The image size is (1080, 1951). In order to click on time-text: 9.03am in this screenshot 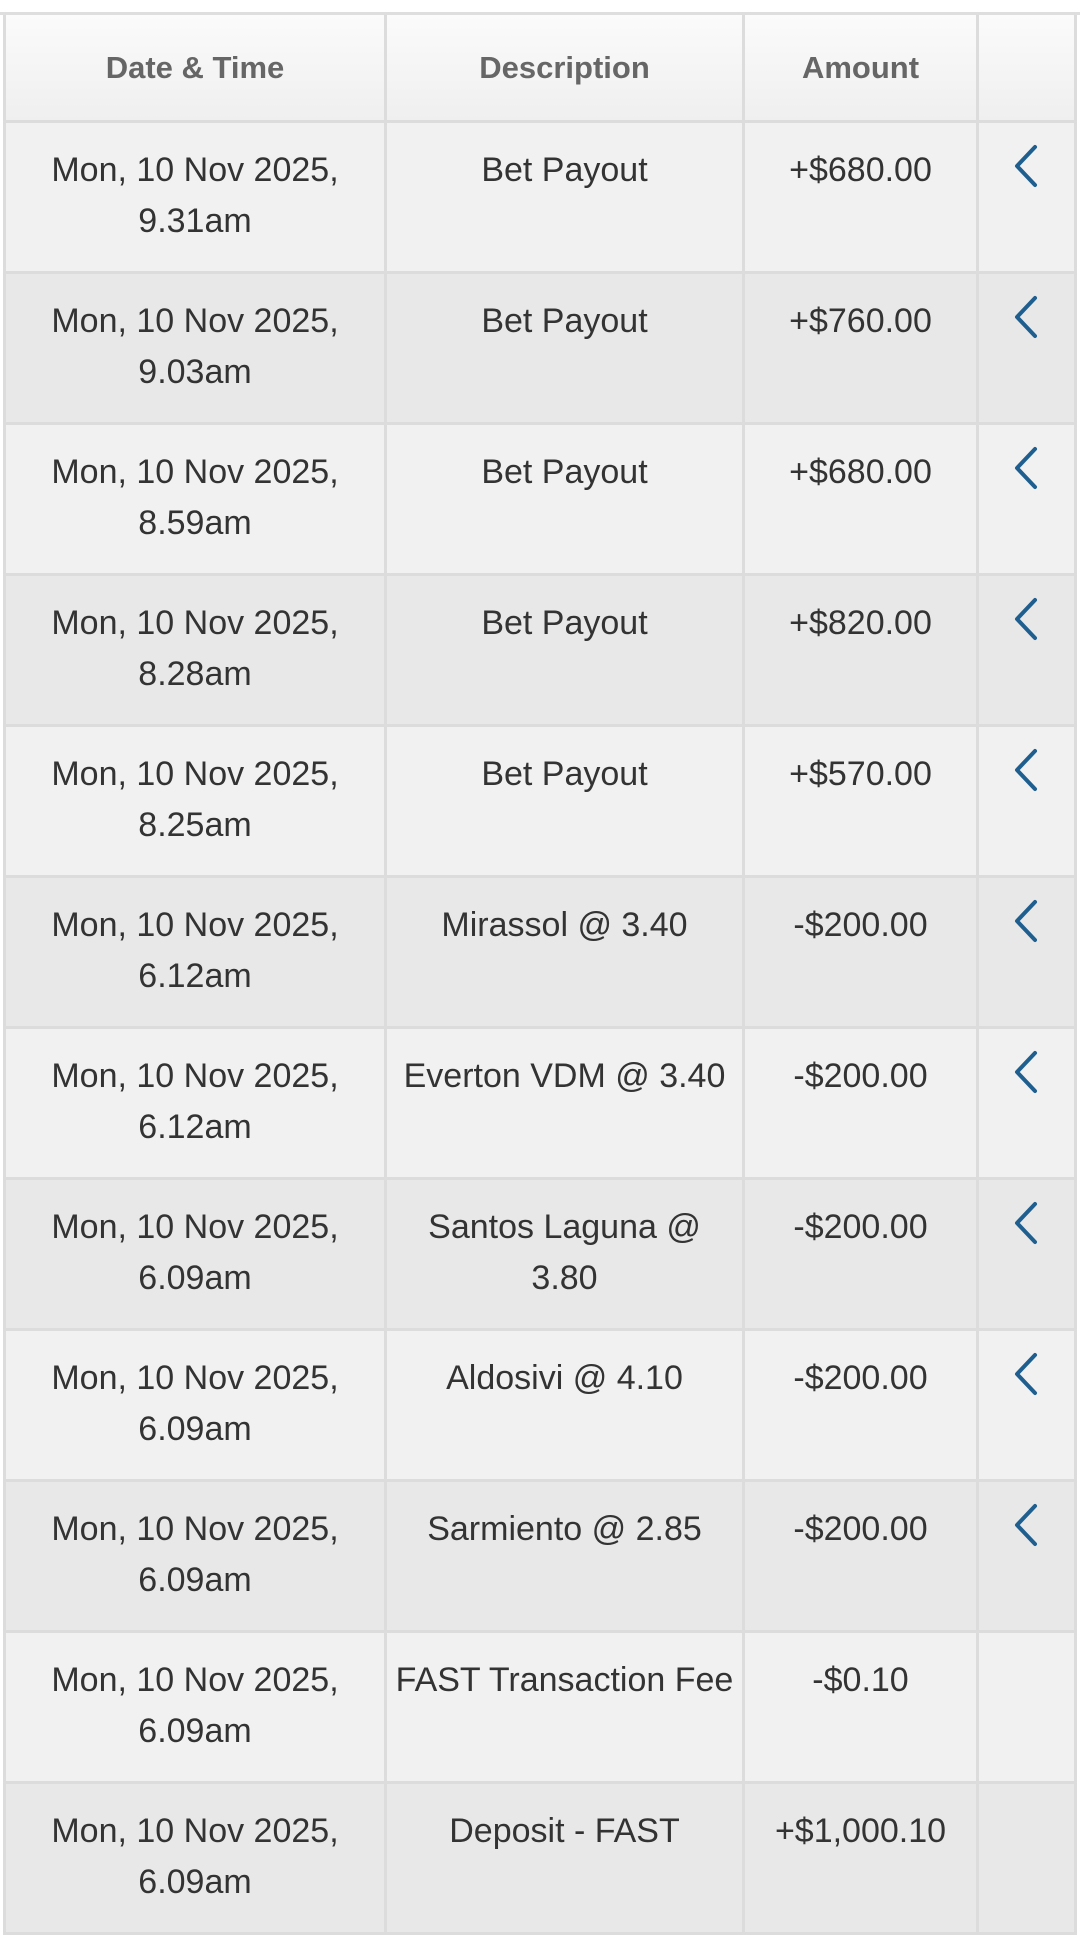, I will do `click(195, 372)`.